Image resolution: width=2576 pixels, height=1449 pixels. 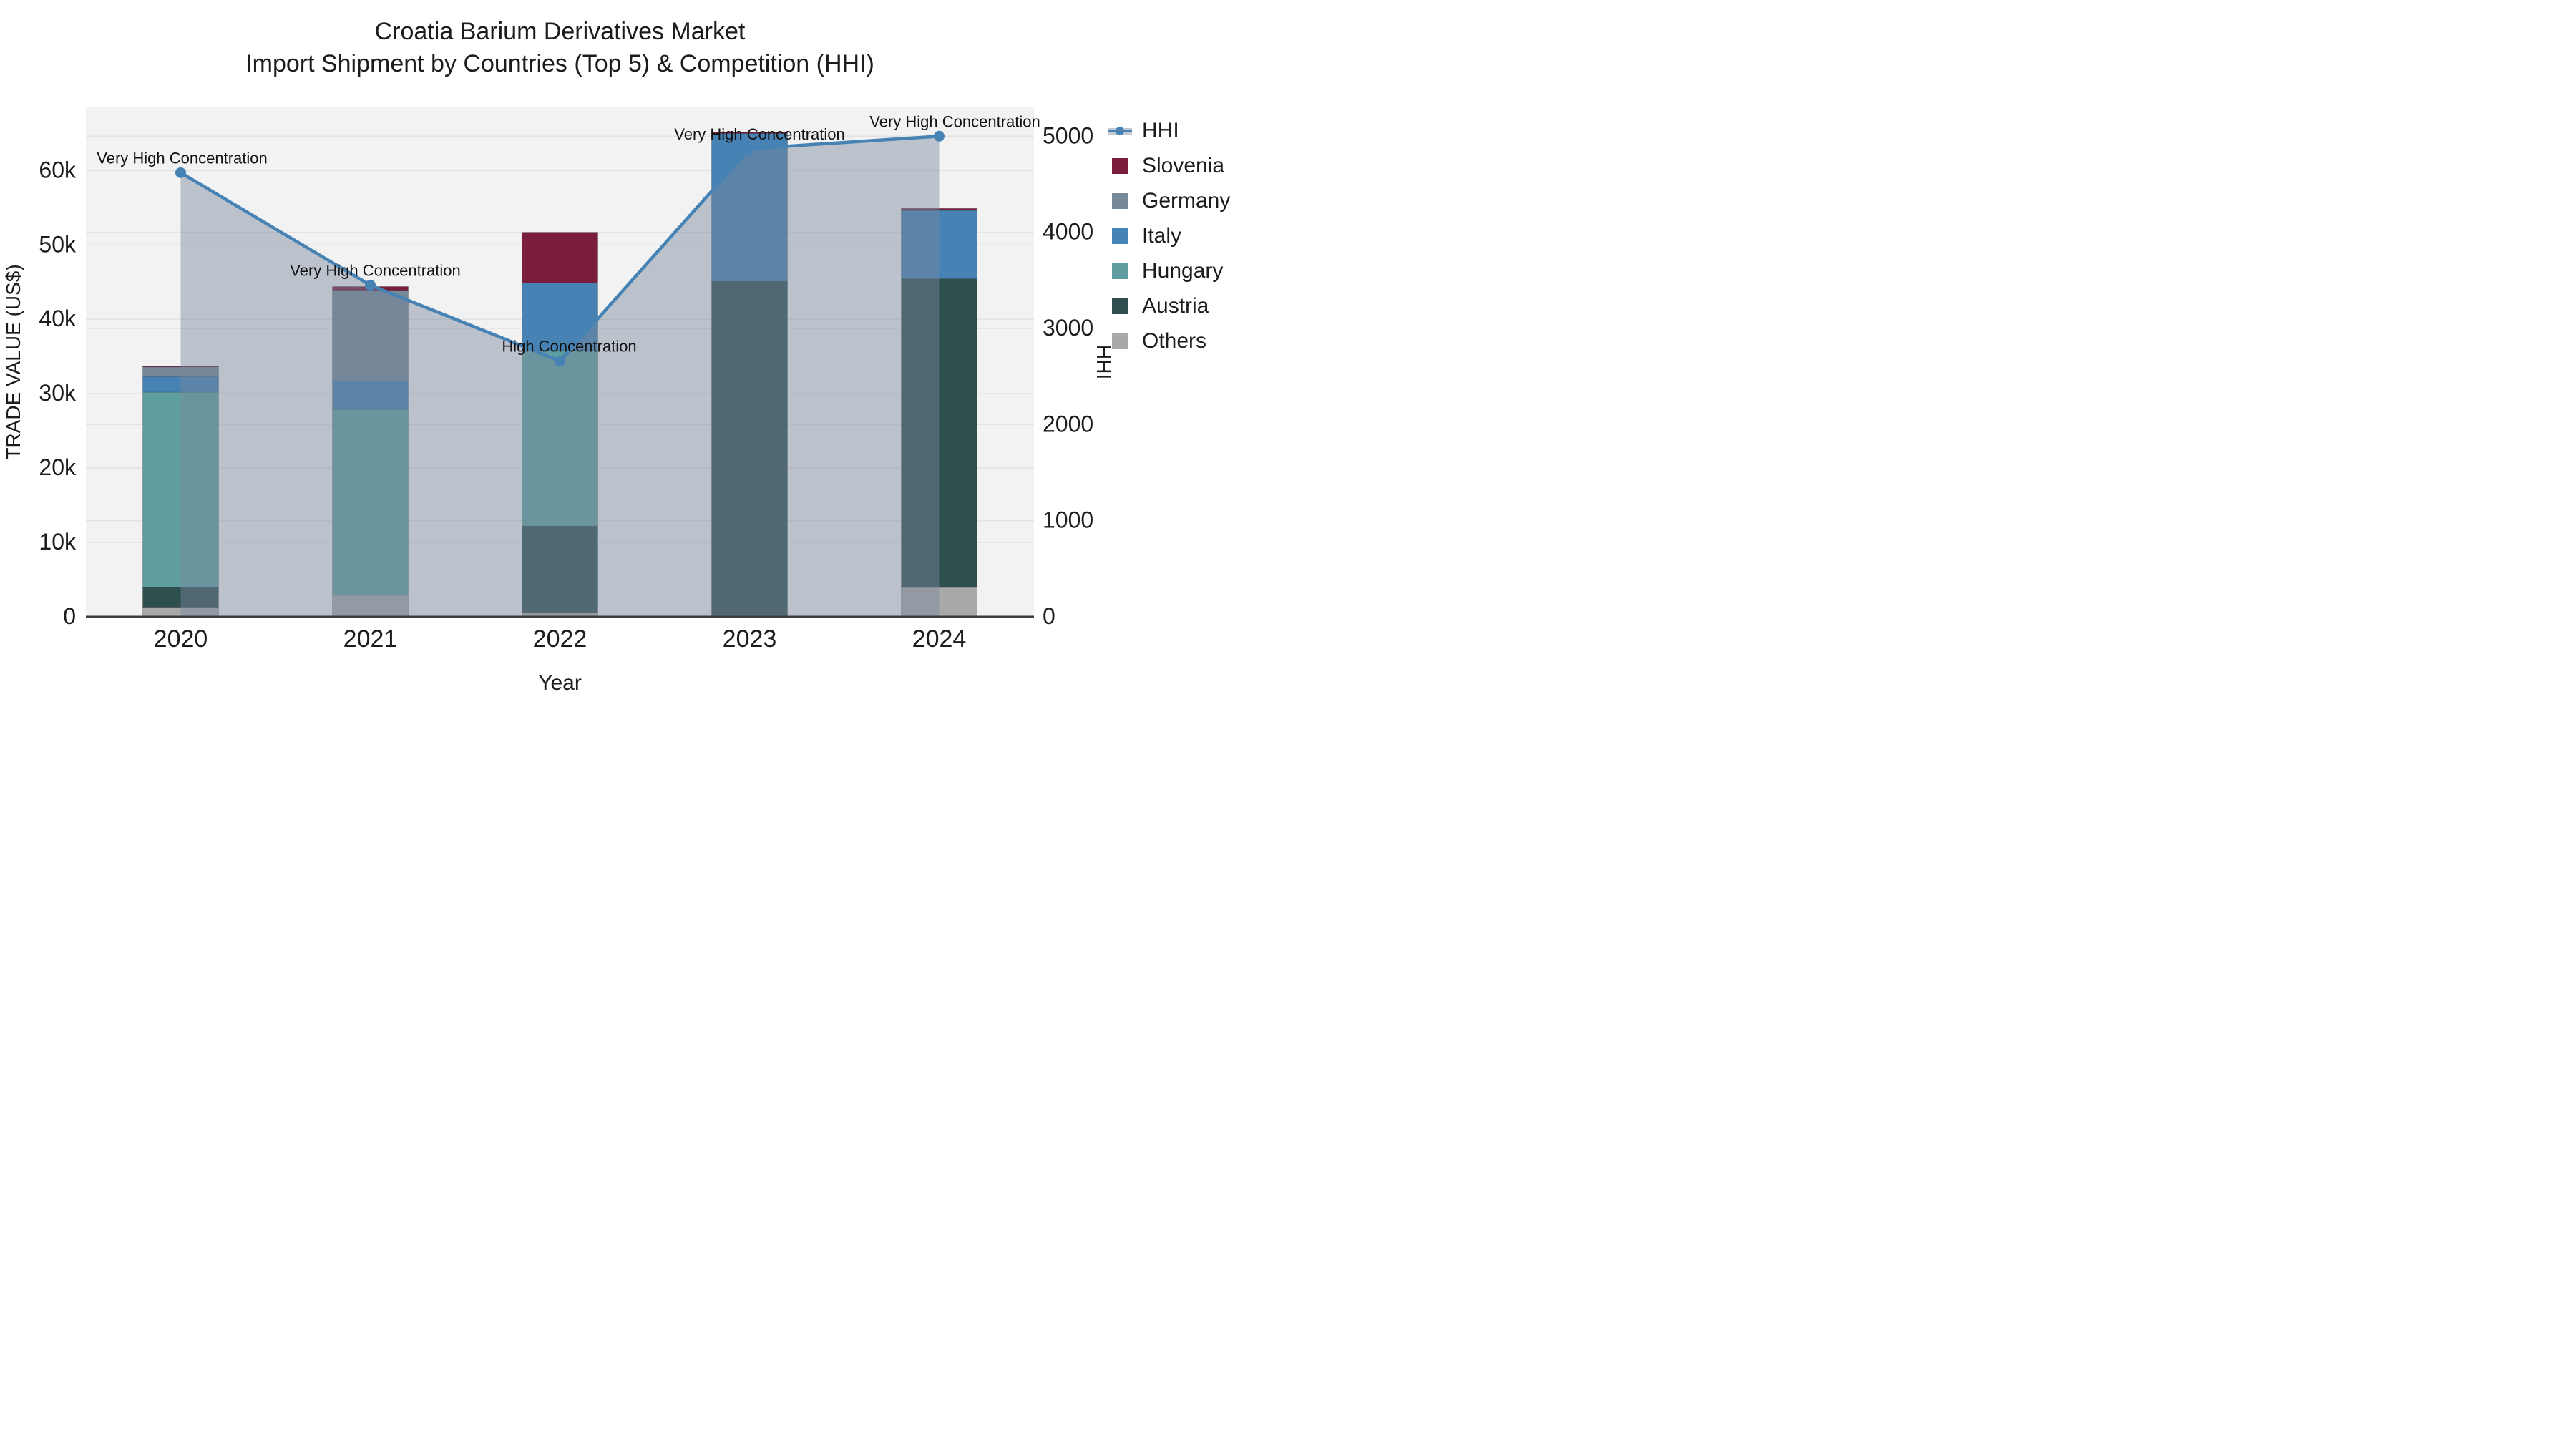 What do you see at coordinates (560, 361) in the screenshot?
I see `hhi-point-2022` at bounding box center [560, 361].